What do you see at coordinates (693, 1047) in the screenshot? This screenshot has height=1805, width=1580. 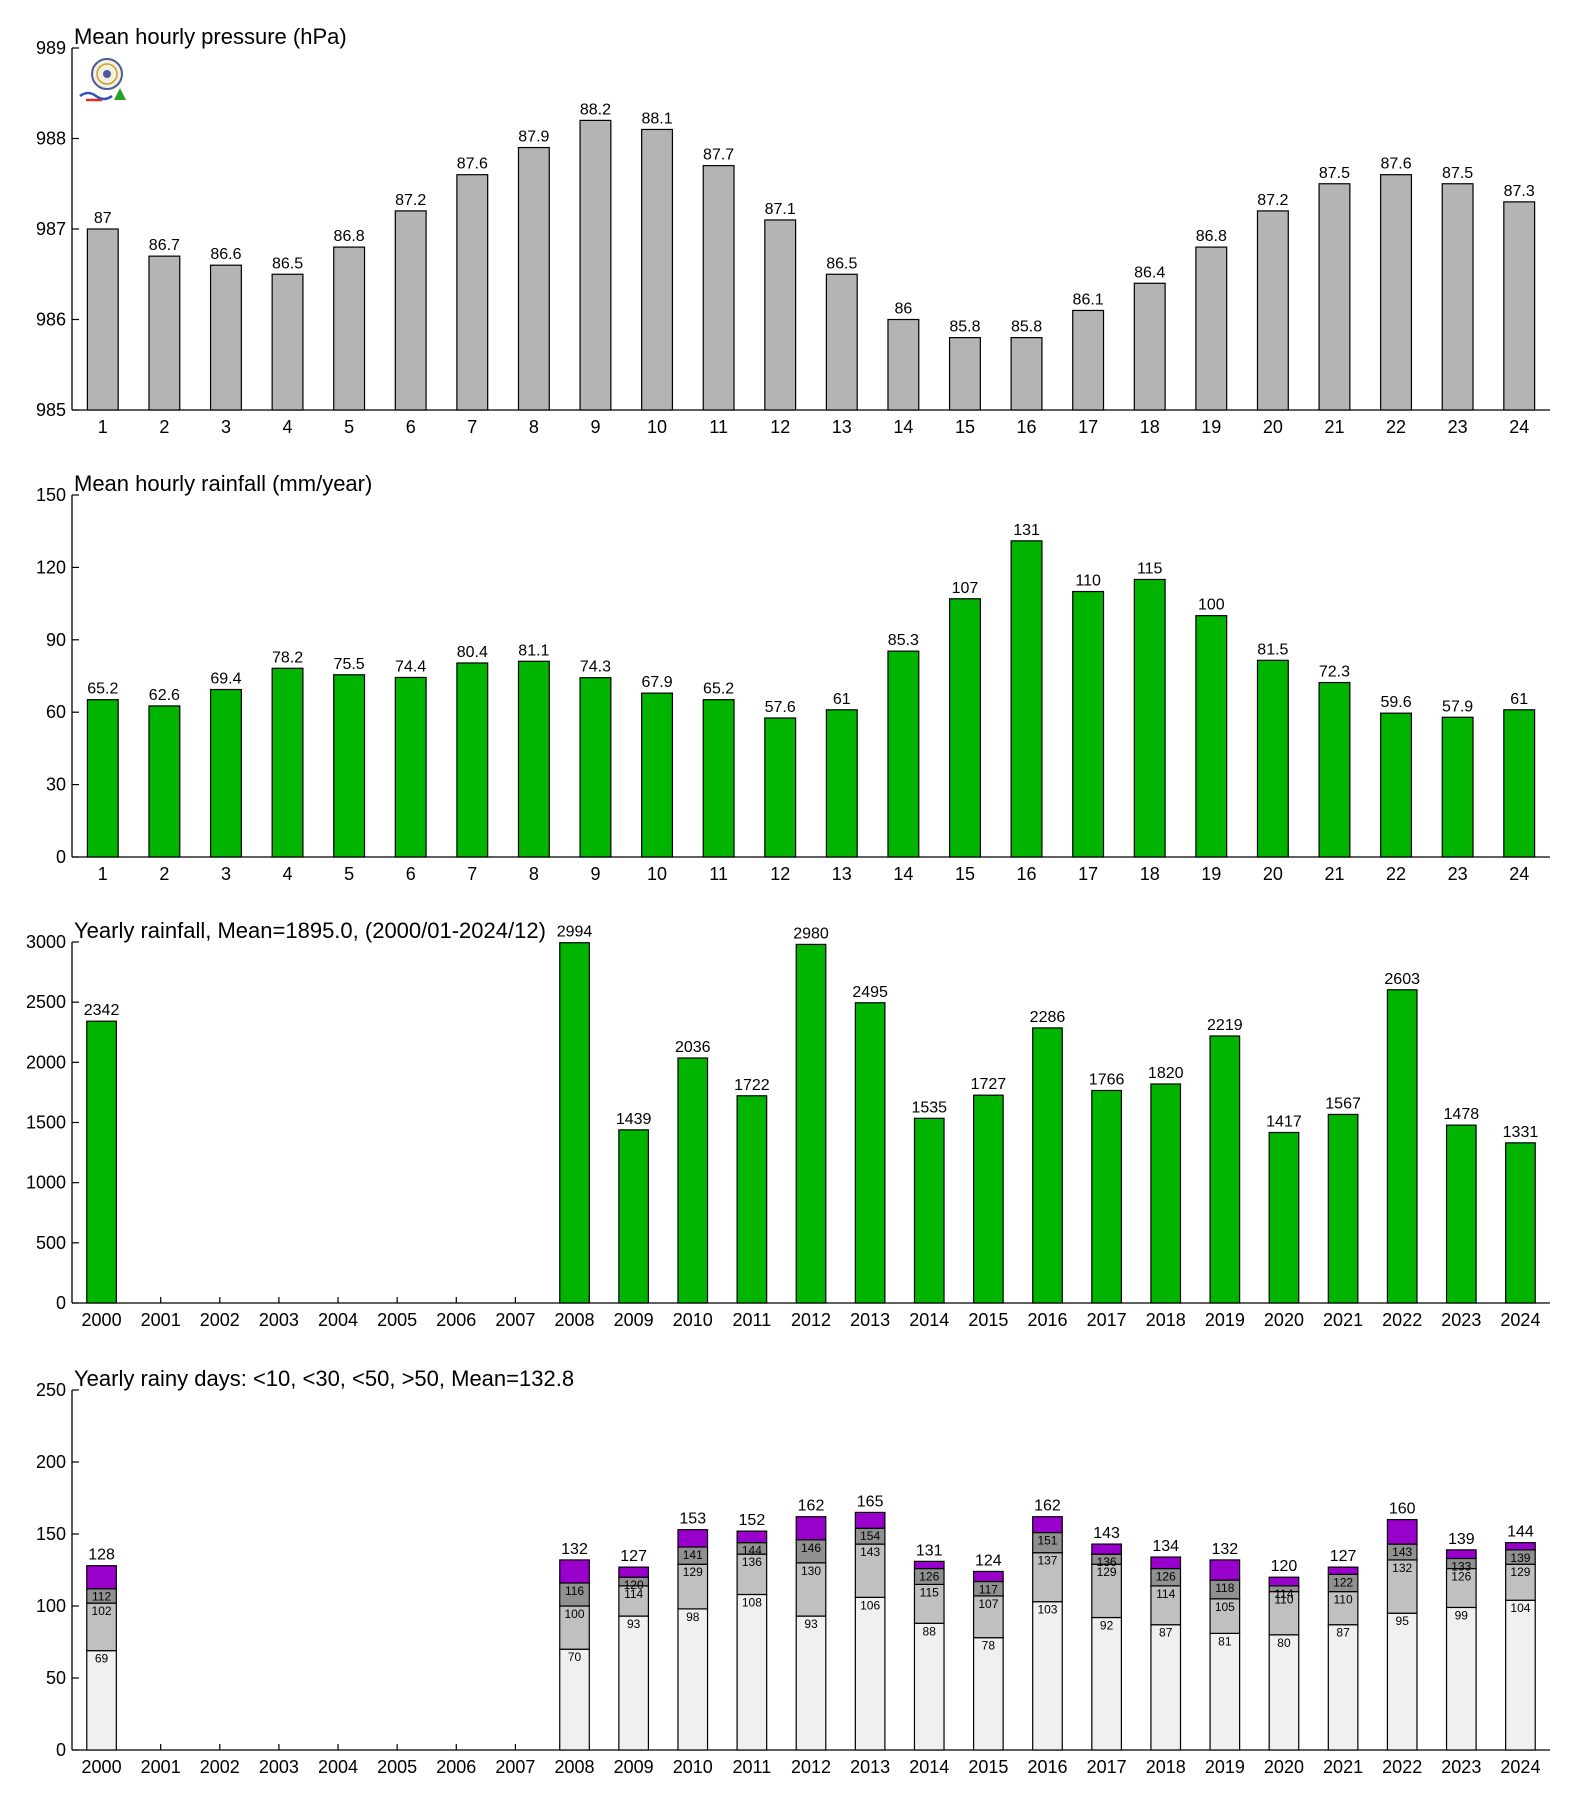 I see `bar-value-label: 2036` at bounding box center [693, 1047].